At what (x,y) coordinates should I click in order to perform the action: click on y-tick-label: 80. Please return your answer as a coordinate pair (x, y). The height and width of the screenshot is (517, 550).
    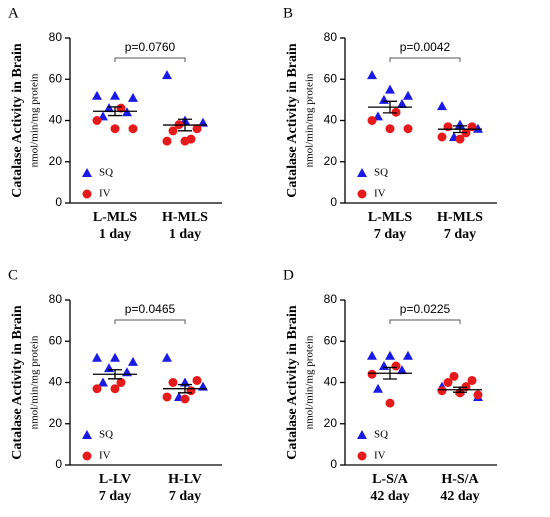
    Looking at the image, I should click on (331, 299).